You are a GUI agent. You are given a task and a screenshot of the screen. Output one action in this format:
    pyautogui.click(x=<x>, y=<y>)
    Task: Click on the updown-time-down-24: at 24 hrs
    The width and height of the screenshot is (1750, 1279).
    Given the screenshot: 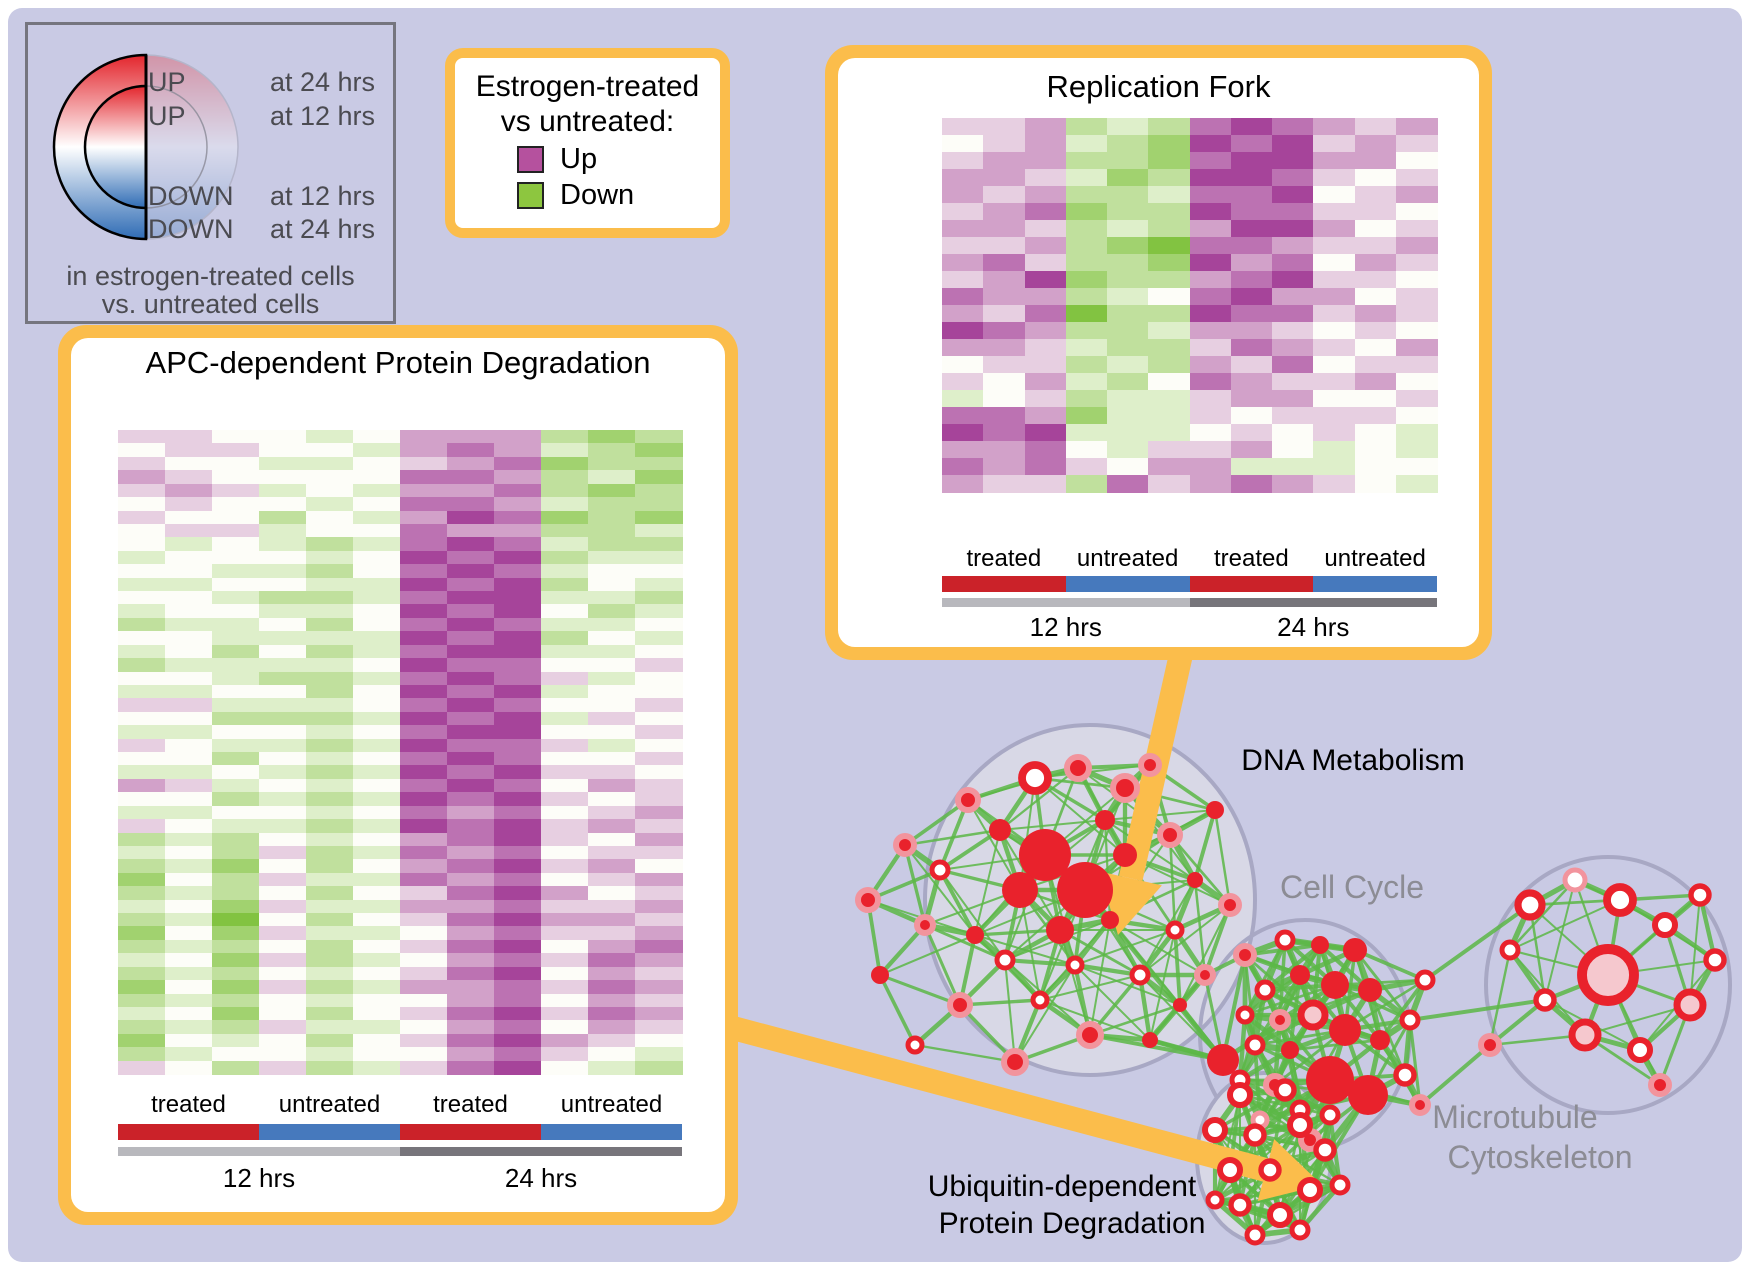 What is the action you would take?
    pyautogui.click(x=322, y=229)
    